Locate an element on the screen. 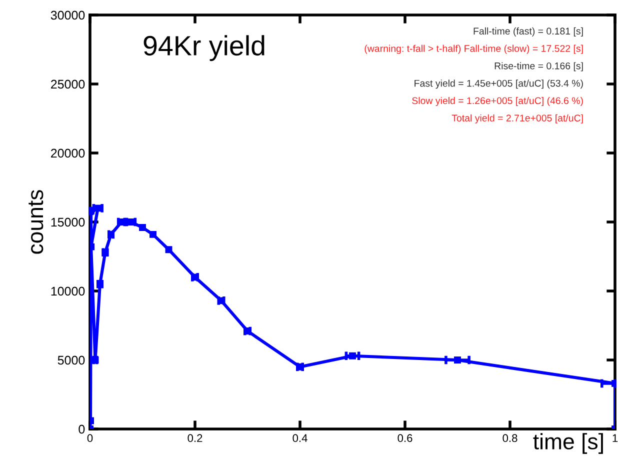 The width and height of the screenshot is (618, 458). x-tick-label: 1 is located at coordinates (615, 438).